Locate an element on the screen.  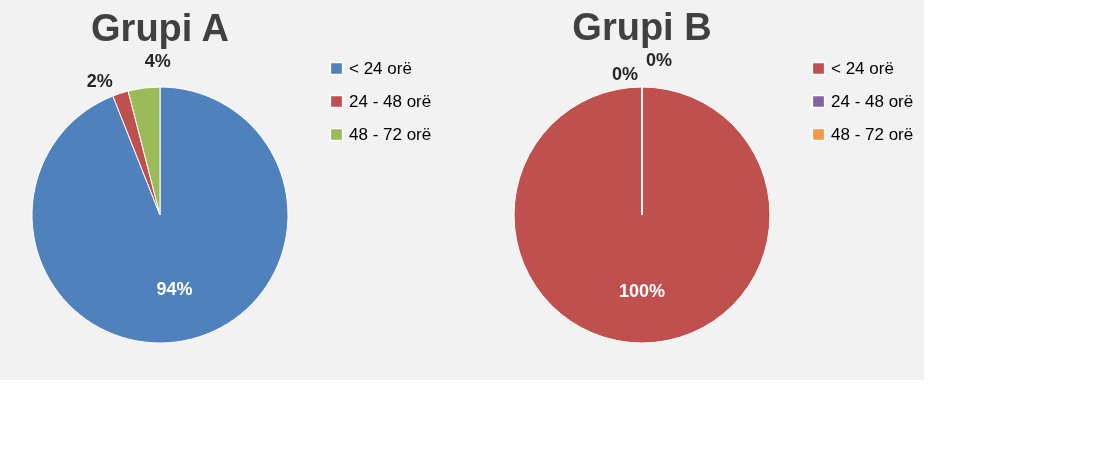
chart-title: Grupi A is located at coordinates (160, 28).